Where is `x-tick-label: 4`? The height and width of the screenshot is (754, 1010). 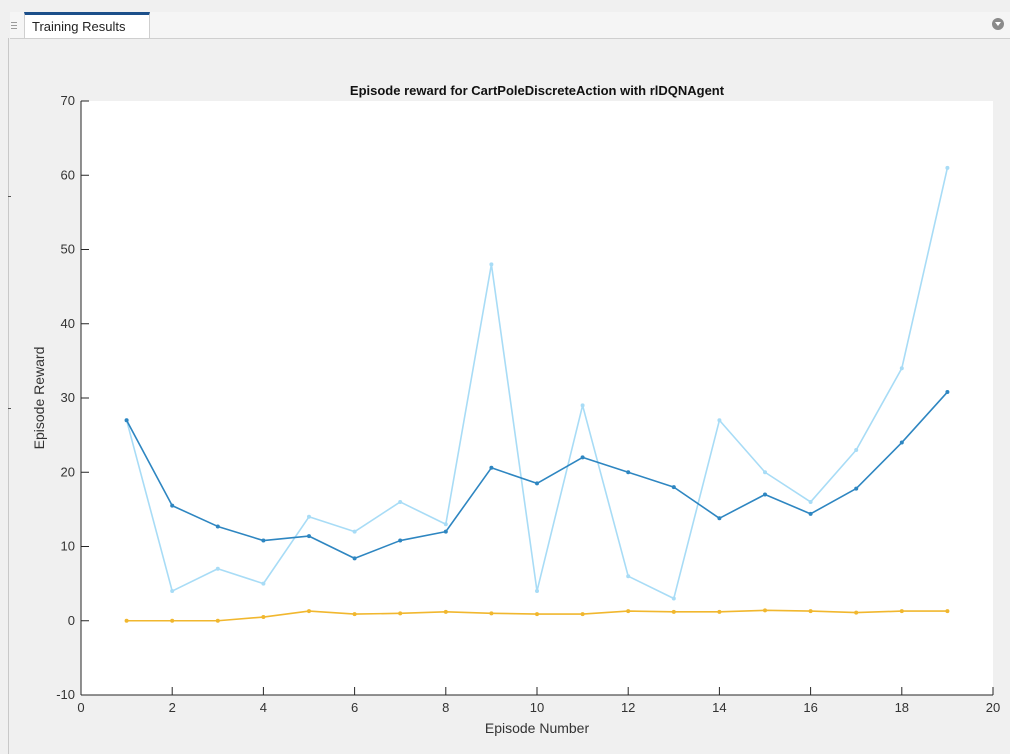 x-tick-label: 4 is located at coordinates (263, 707).